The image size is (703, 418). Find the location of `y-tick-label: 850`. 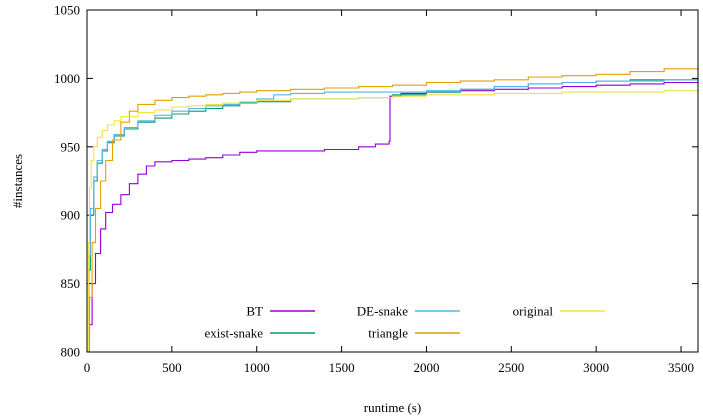

y-tick-label: 850 is located at coordinates (71, 283).